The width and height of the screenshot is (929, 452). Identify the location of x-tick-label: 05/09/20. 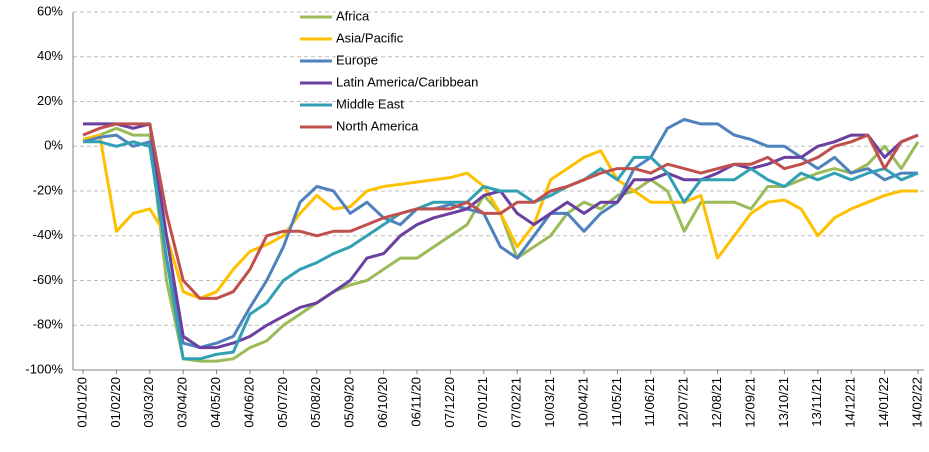
(349, 402).